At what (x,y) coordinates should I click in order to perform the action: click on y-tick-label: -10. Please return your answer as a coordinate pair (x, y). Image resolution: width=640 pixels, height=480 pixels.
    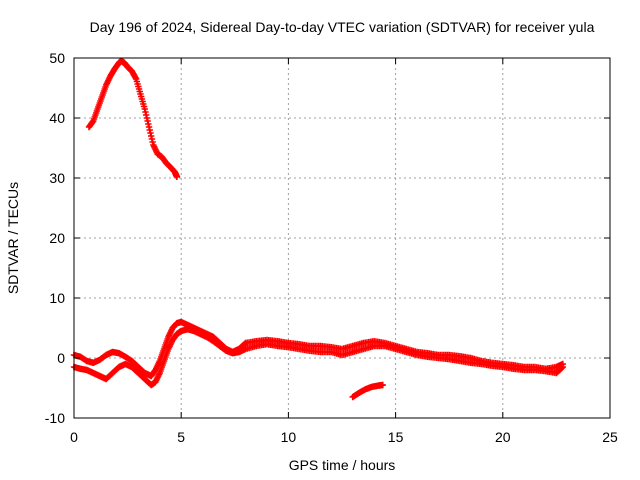
    Looking at the image, I should click on (55, 418).